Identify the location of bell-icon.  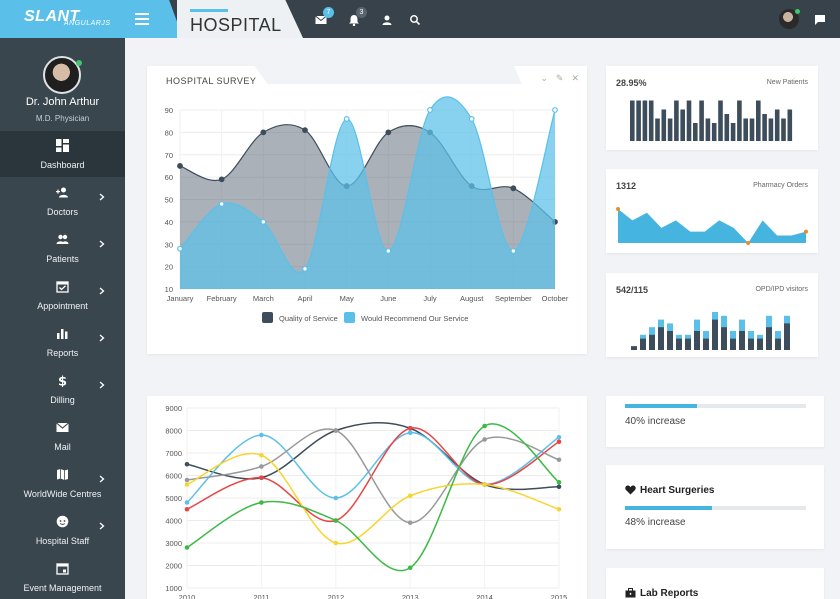
(354, 20).